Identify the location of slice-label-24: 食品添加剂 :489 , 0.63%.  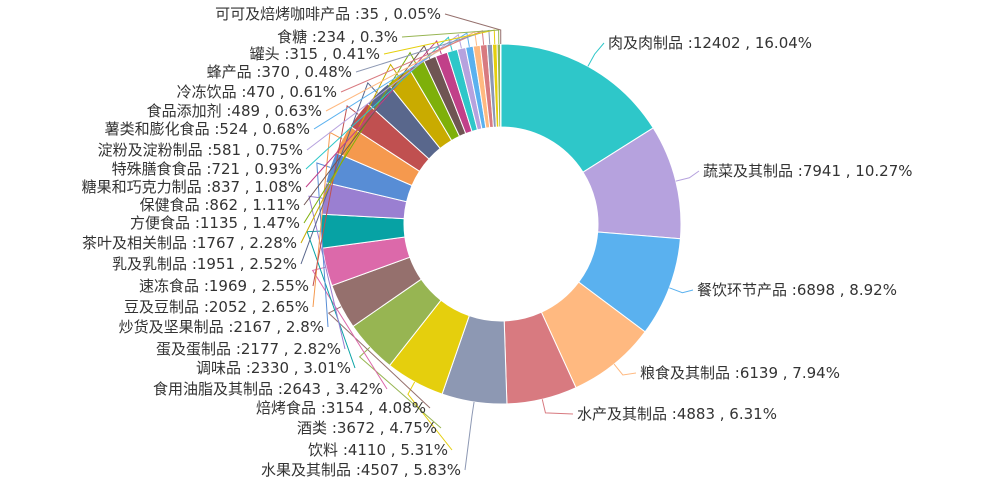
(234, 111).